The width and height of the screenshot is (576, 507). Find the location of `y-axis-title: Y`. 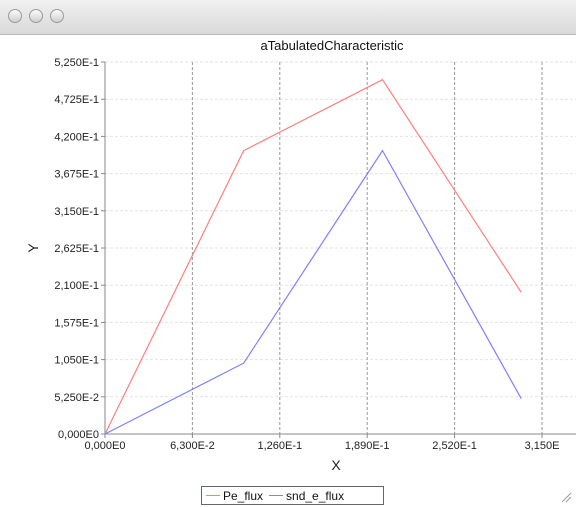

y-axis-title: Y is located at coordinates (33, 248).